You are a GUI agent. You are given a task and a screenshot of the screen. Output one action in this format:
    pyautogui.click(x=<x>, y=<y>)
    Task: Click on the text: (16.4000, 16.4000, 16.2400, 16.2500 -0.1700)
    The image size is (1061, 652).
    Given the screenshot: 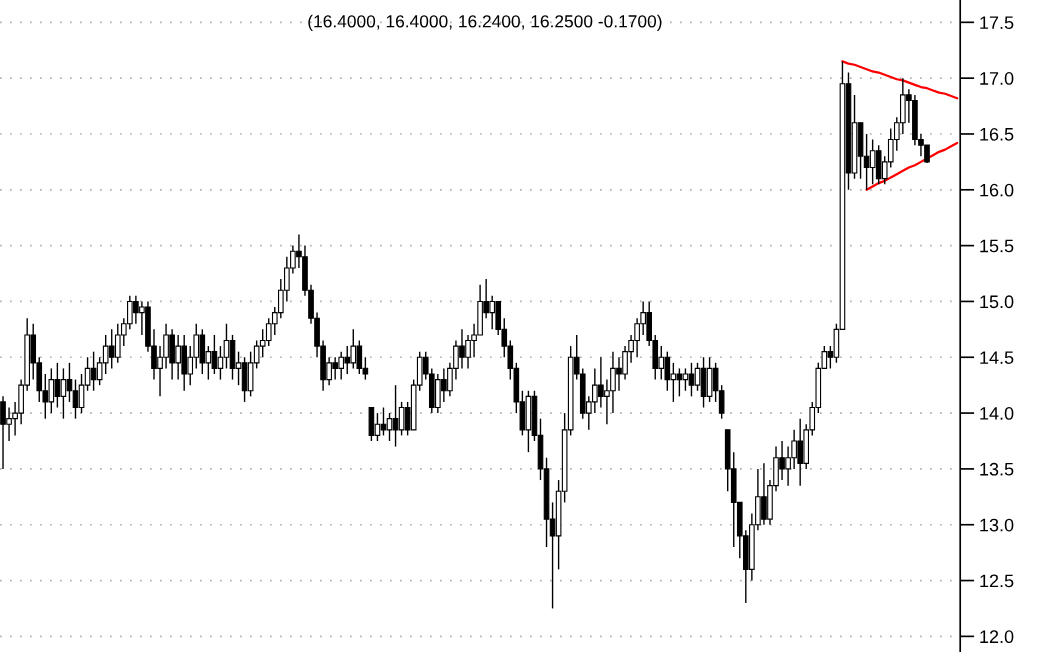 What is the action you would take?
    pyautogui.click(x=485, y=22)
    